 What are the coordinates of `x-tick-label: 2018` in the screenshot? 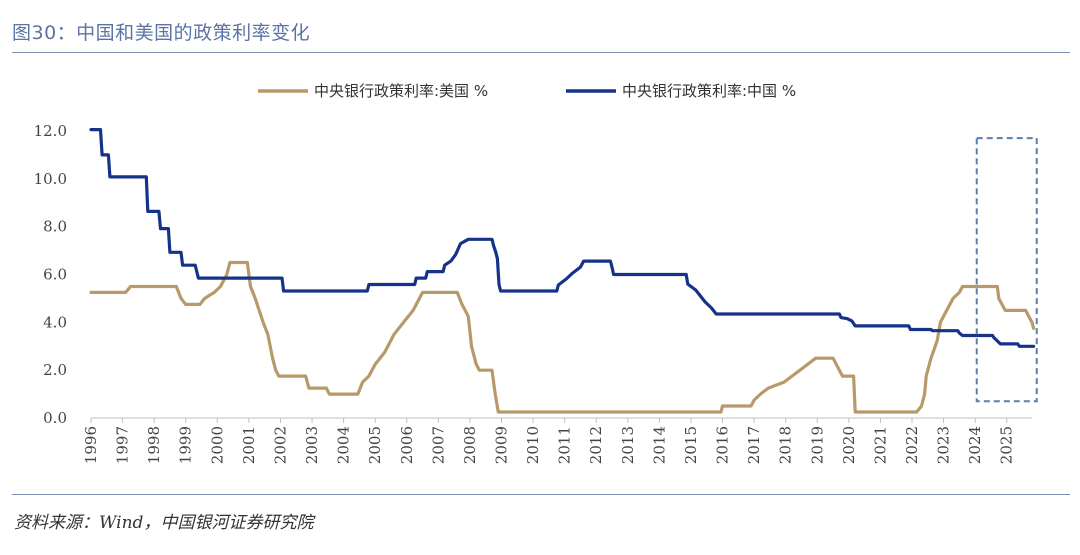 It's located at (786, 445).